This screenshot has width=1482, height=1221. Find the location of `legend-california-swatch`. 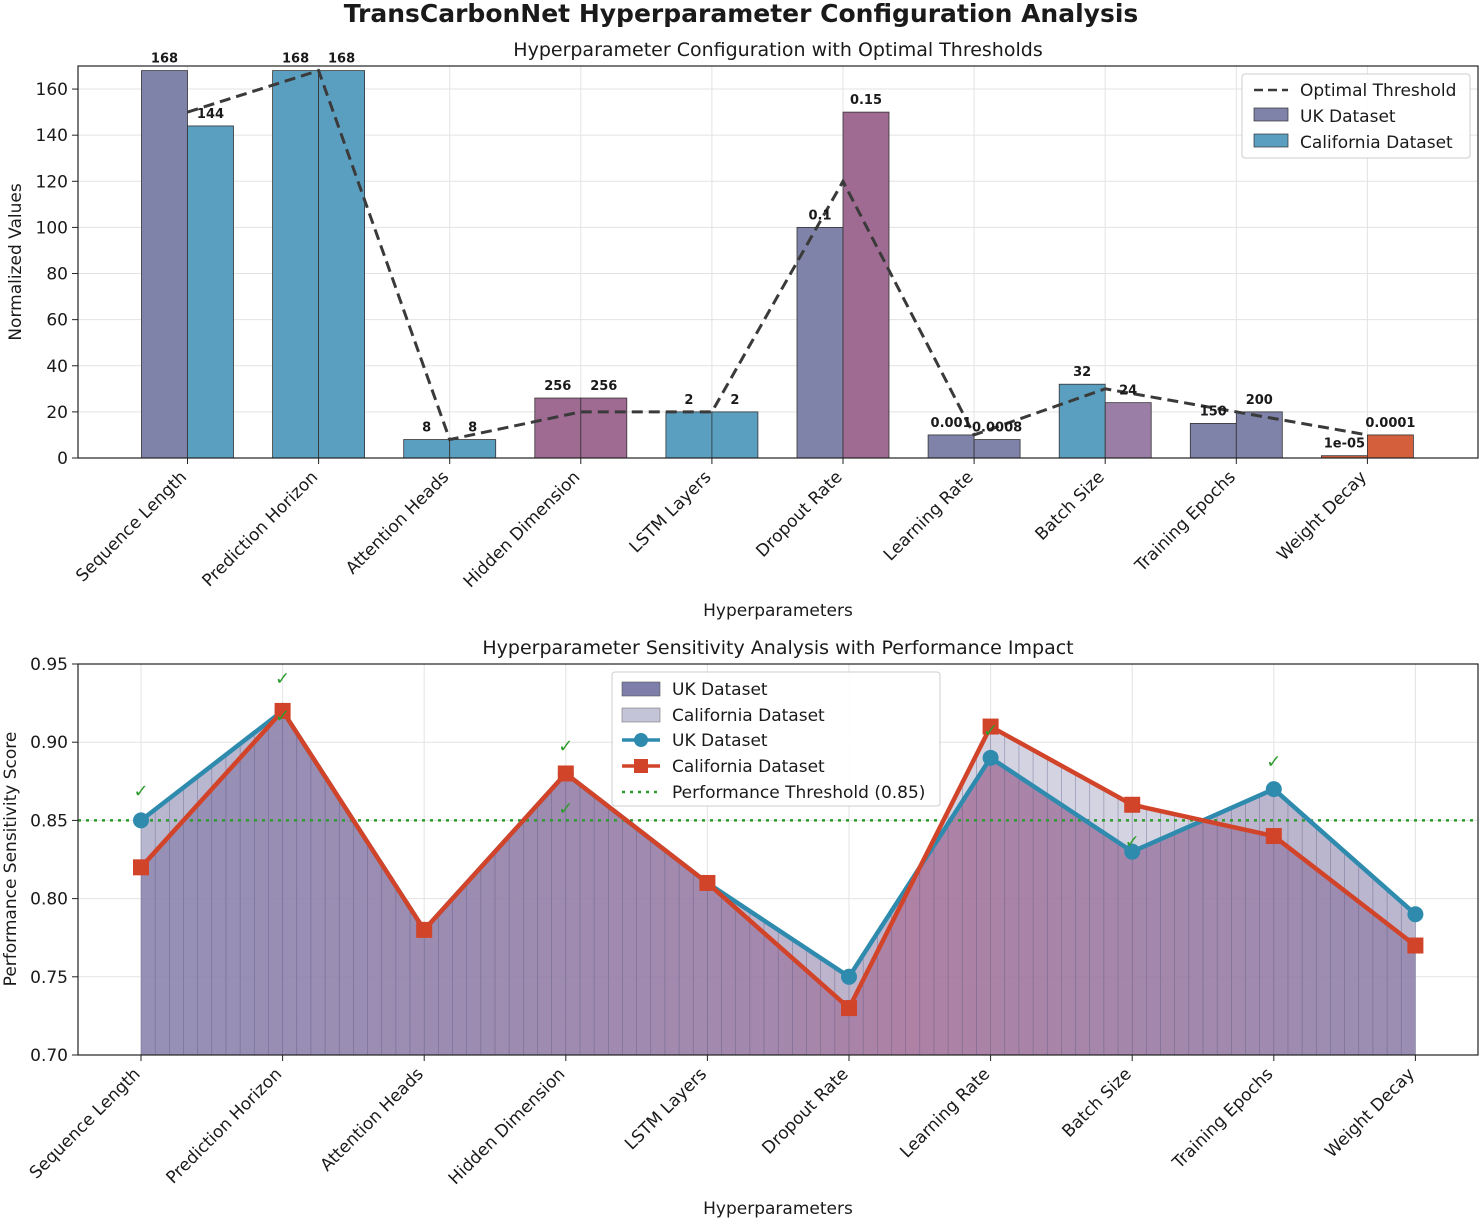

legend-california-swatch is located at coordinates (1271, 140).